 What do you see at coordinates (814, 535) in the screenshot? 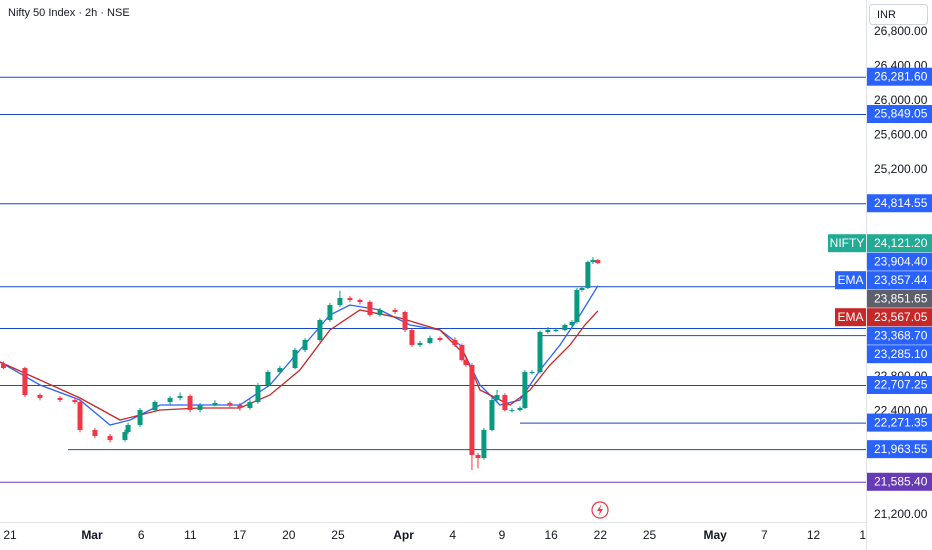
I see `x-tick-label: 12` at bounding box center [814, 535].